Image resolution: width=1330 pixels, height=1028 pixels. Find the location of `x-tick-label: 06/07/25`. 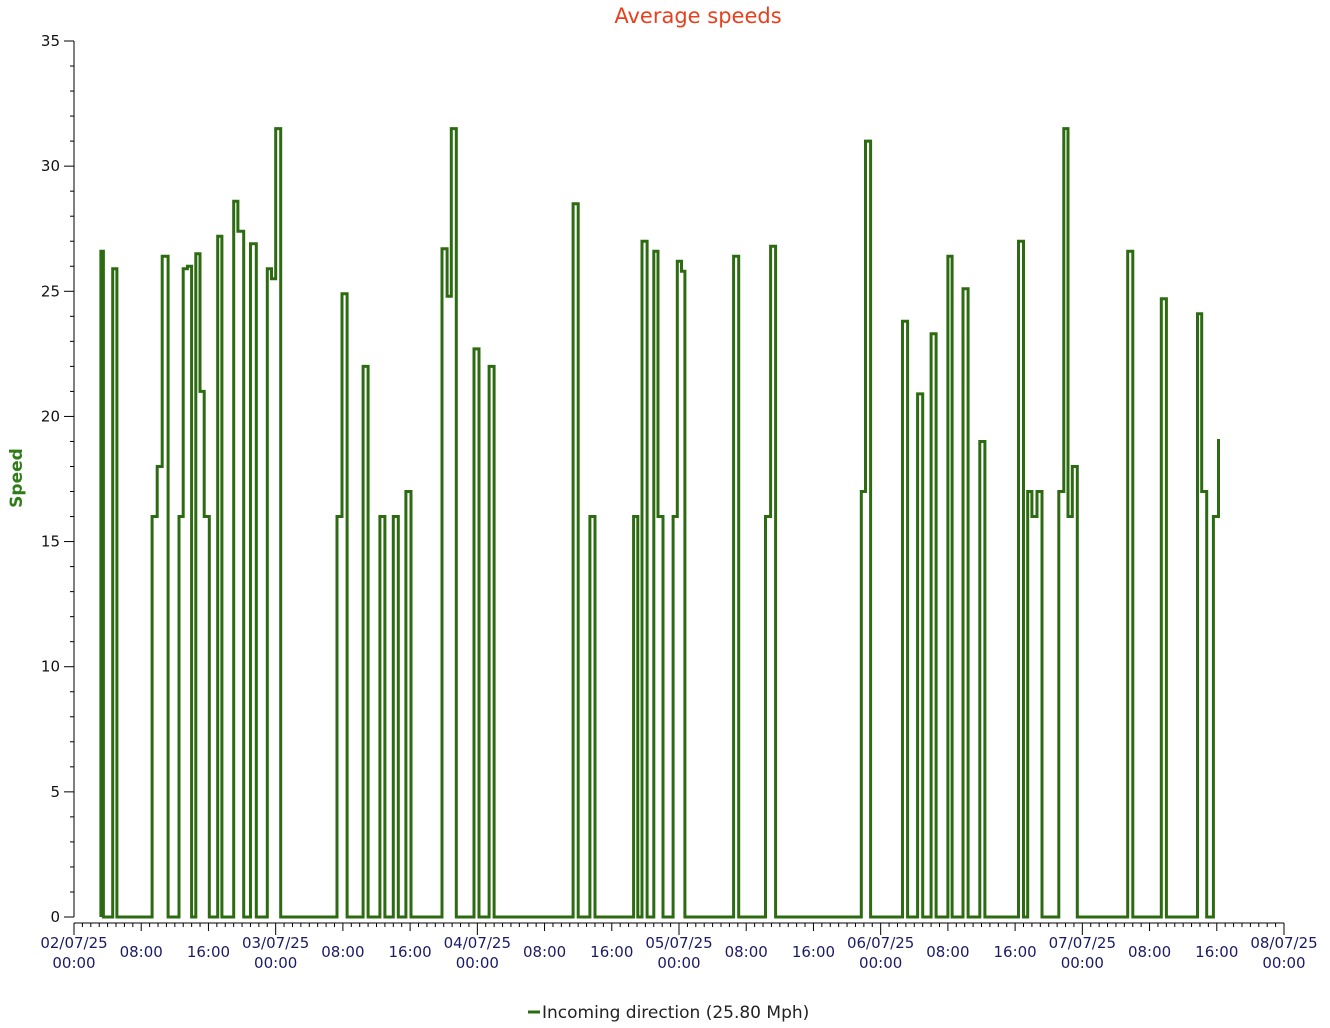

x-tick-label: 06/07/25 is located at coordinates (880, 943).